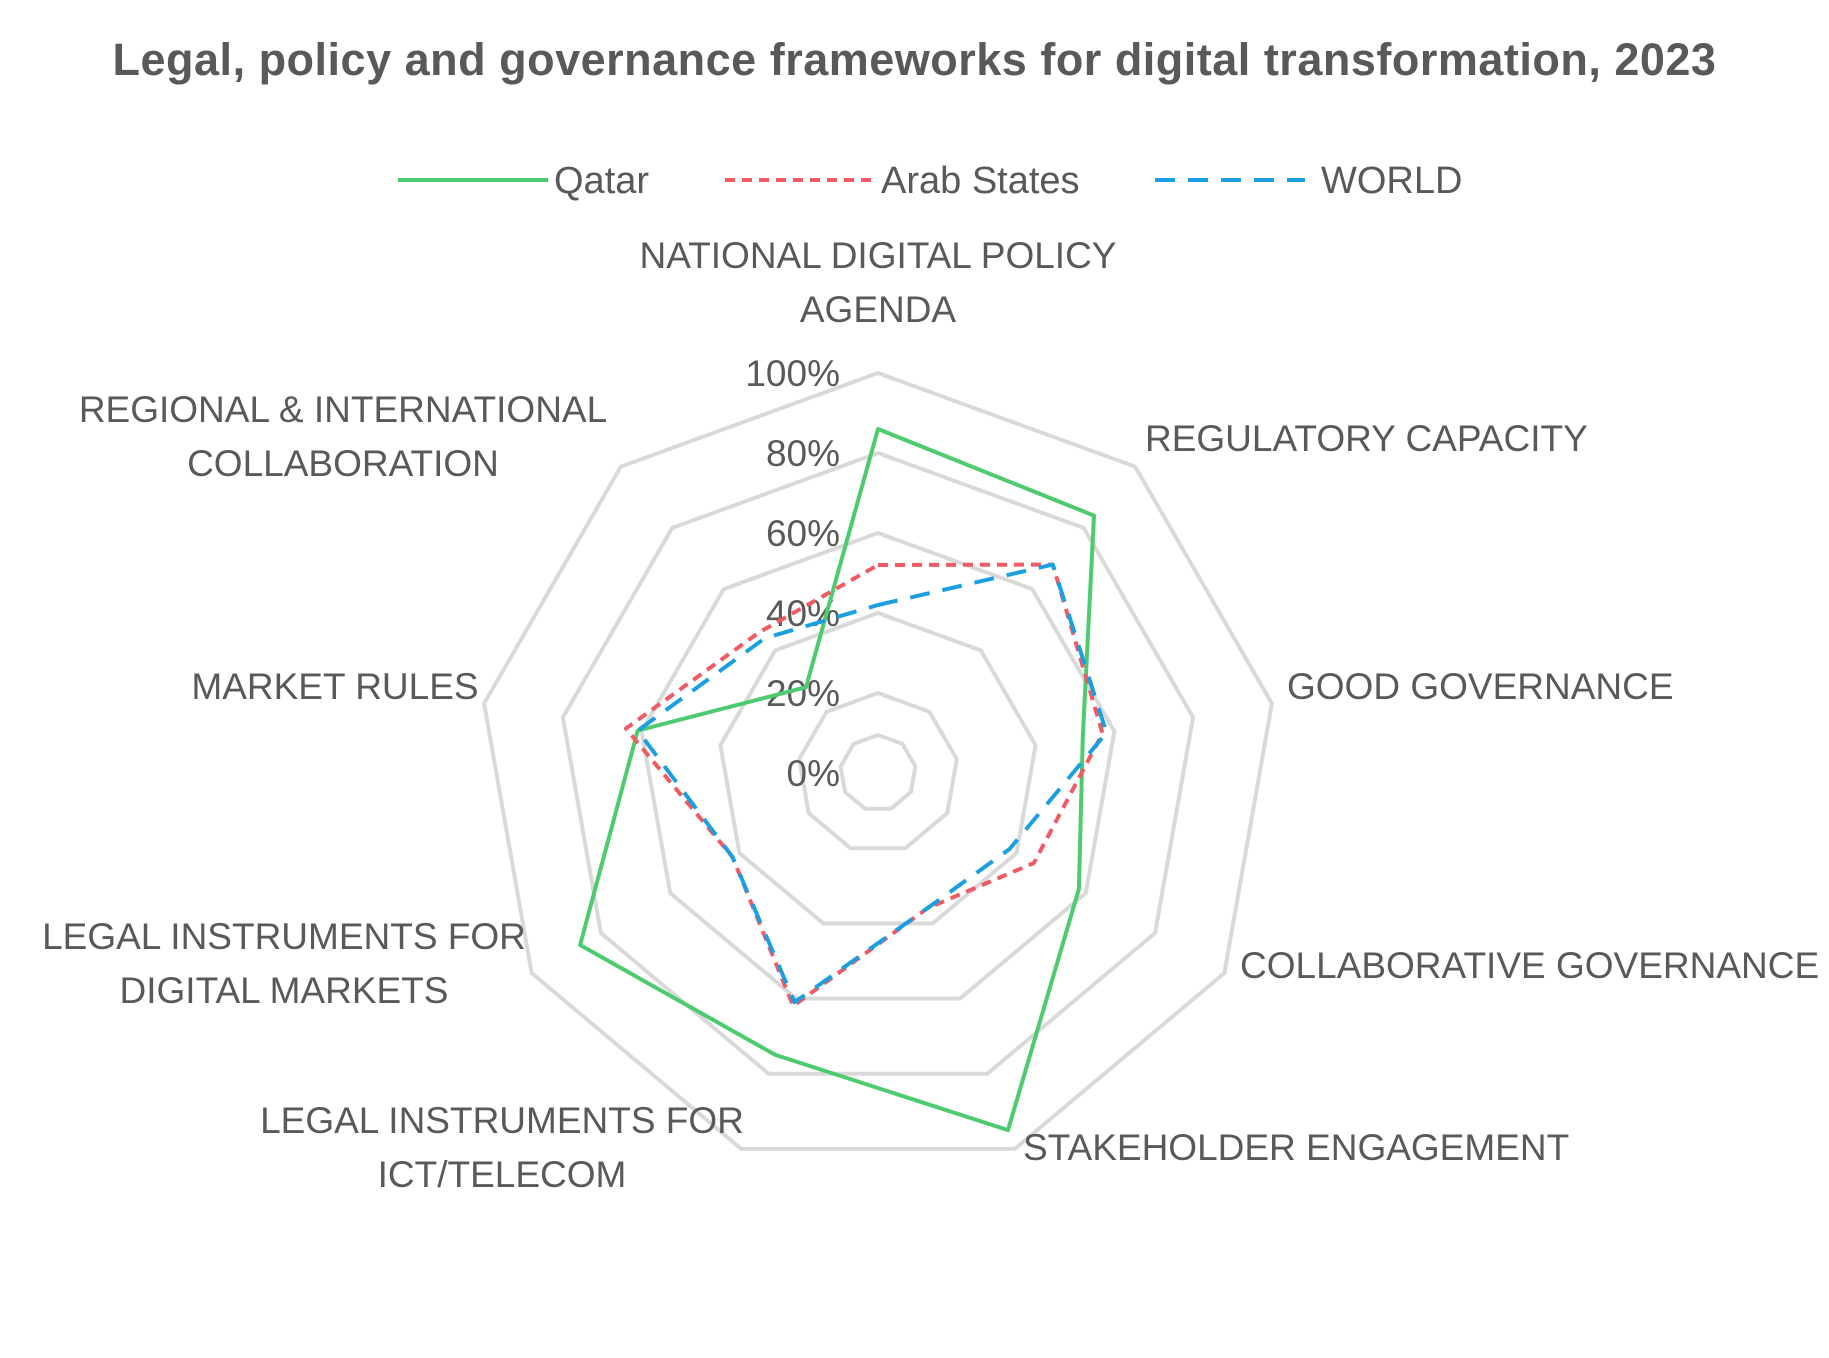 This screenshot has height=1358, width=1829. I want to click on tick-label: 0%, so click(813, 773).